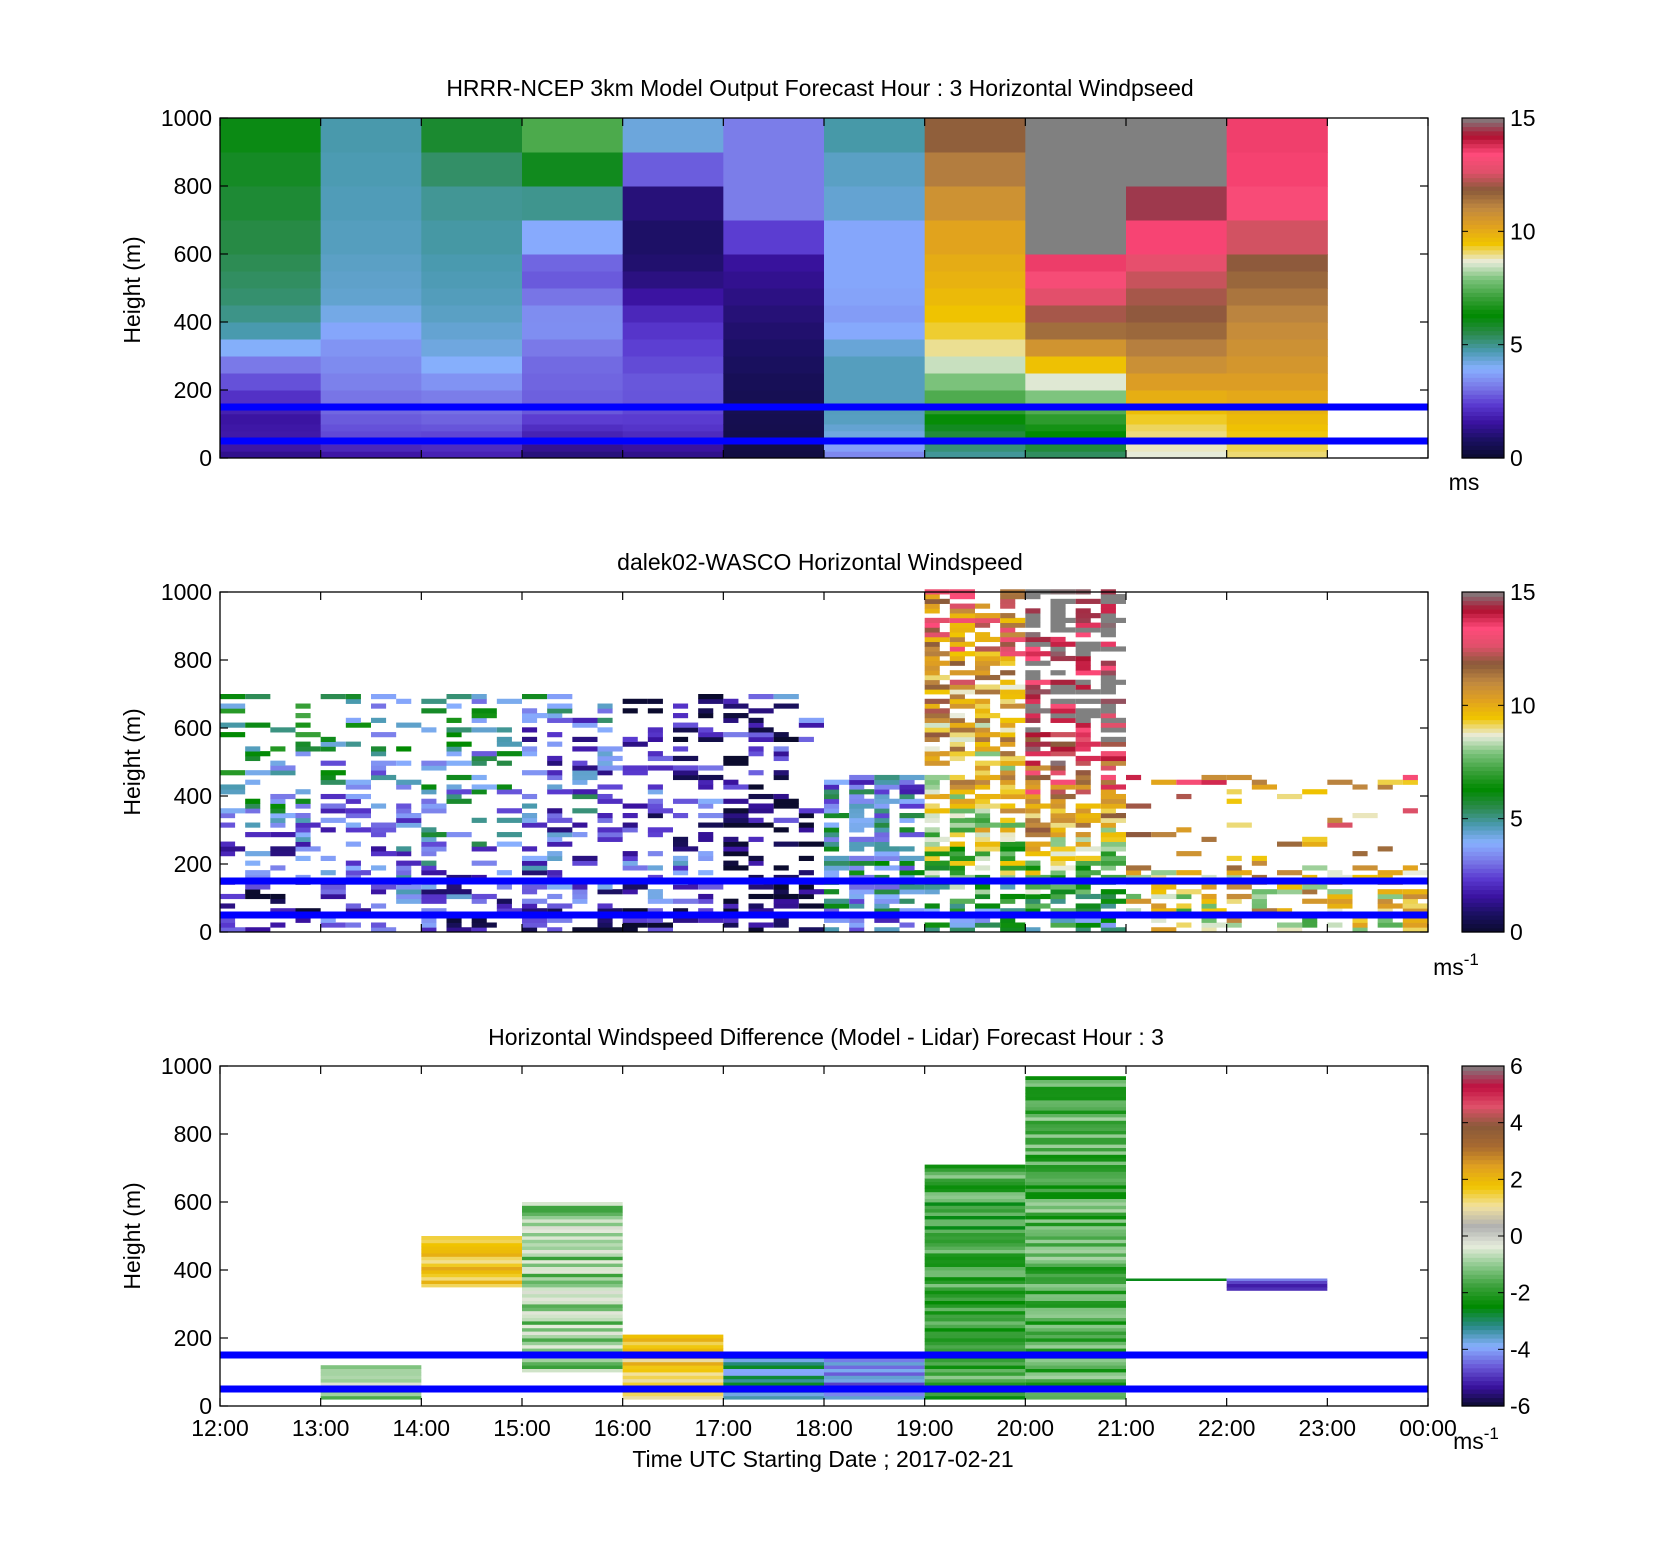 The image size is (1680, 1561). Describe the element at coordinates (1523, 592) in the screenshot. I see `colorbar-tick-label: 15` at that location.